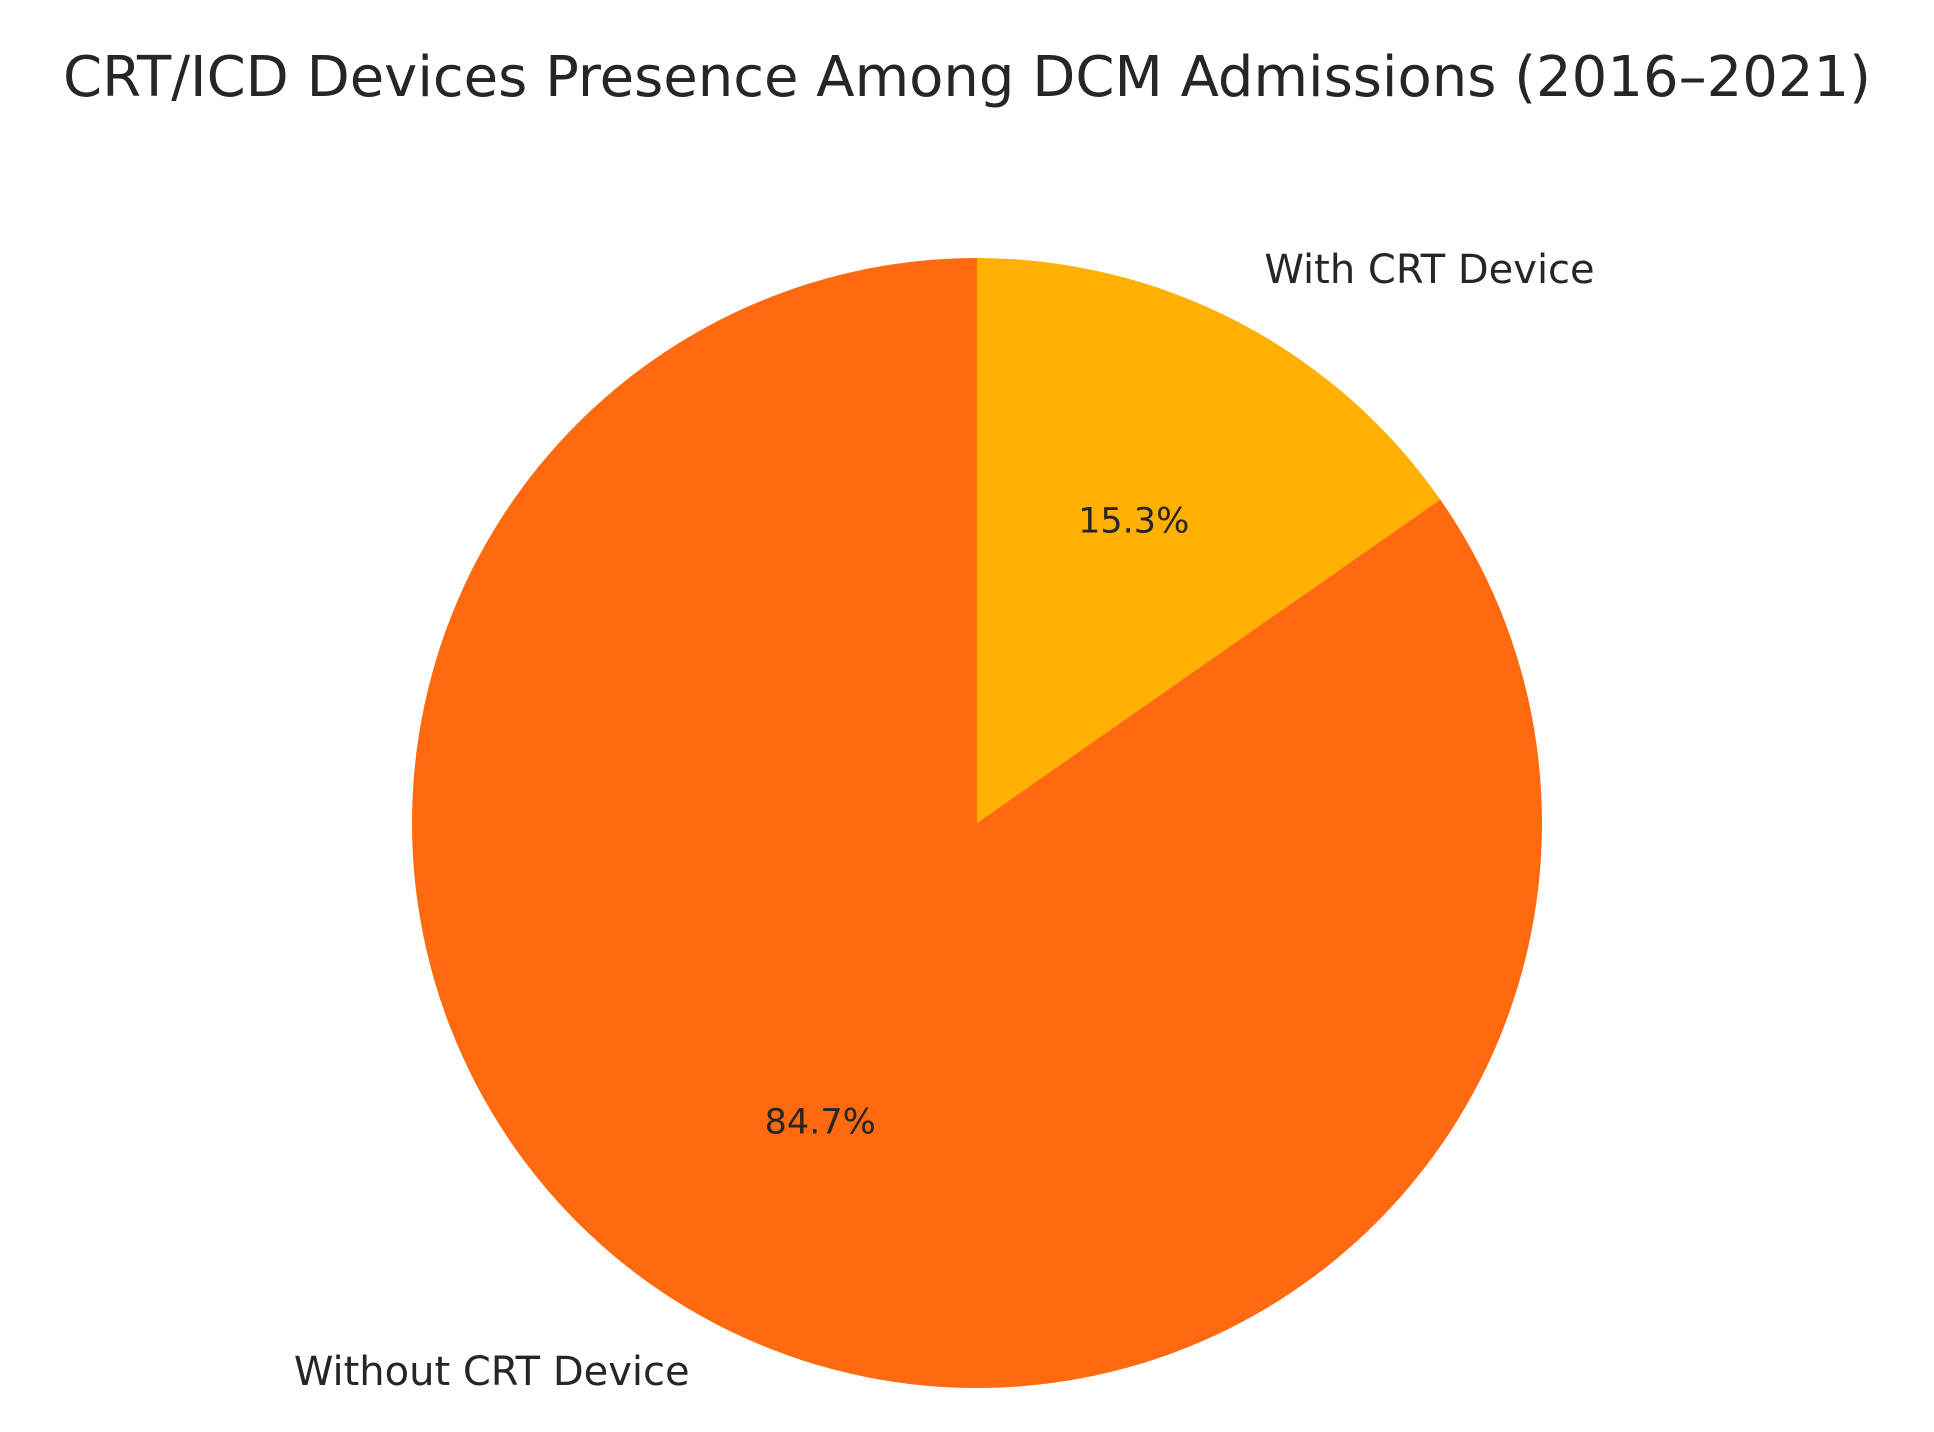 The image size is (1934, 1432). What do you see at coordinates (1133, 521) in the screenshot?
I see `pct-label-with-crt-device: 15.3%` at bounding box center [1133, 521].